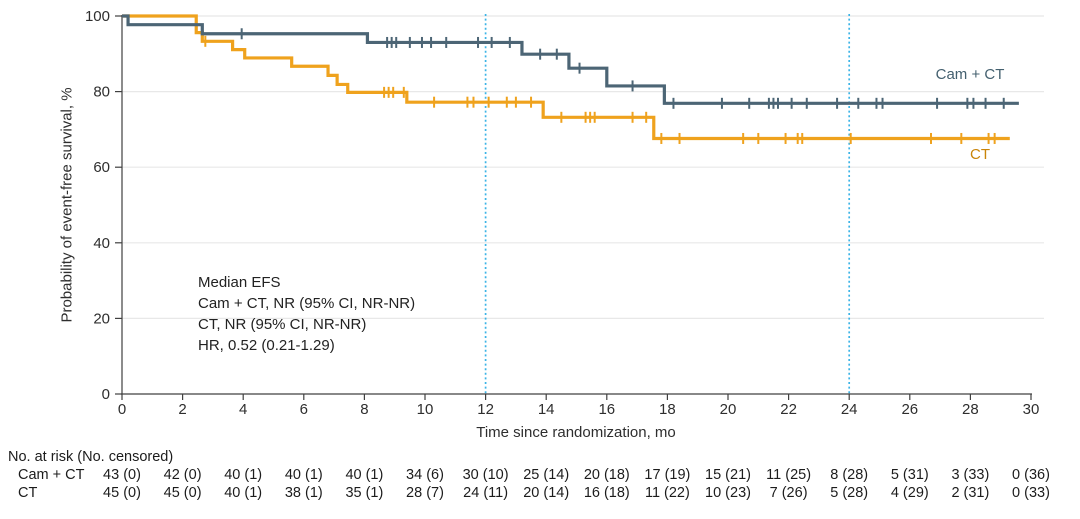 The width and height of the screenshot is (1080, 519). Describe the element at coordinates (28, 493) in the screenshot. I see `risk-row-label-ct: CT` at that location.